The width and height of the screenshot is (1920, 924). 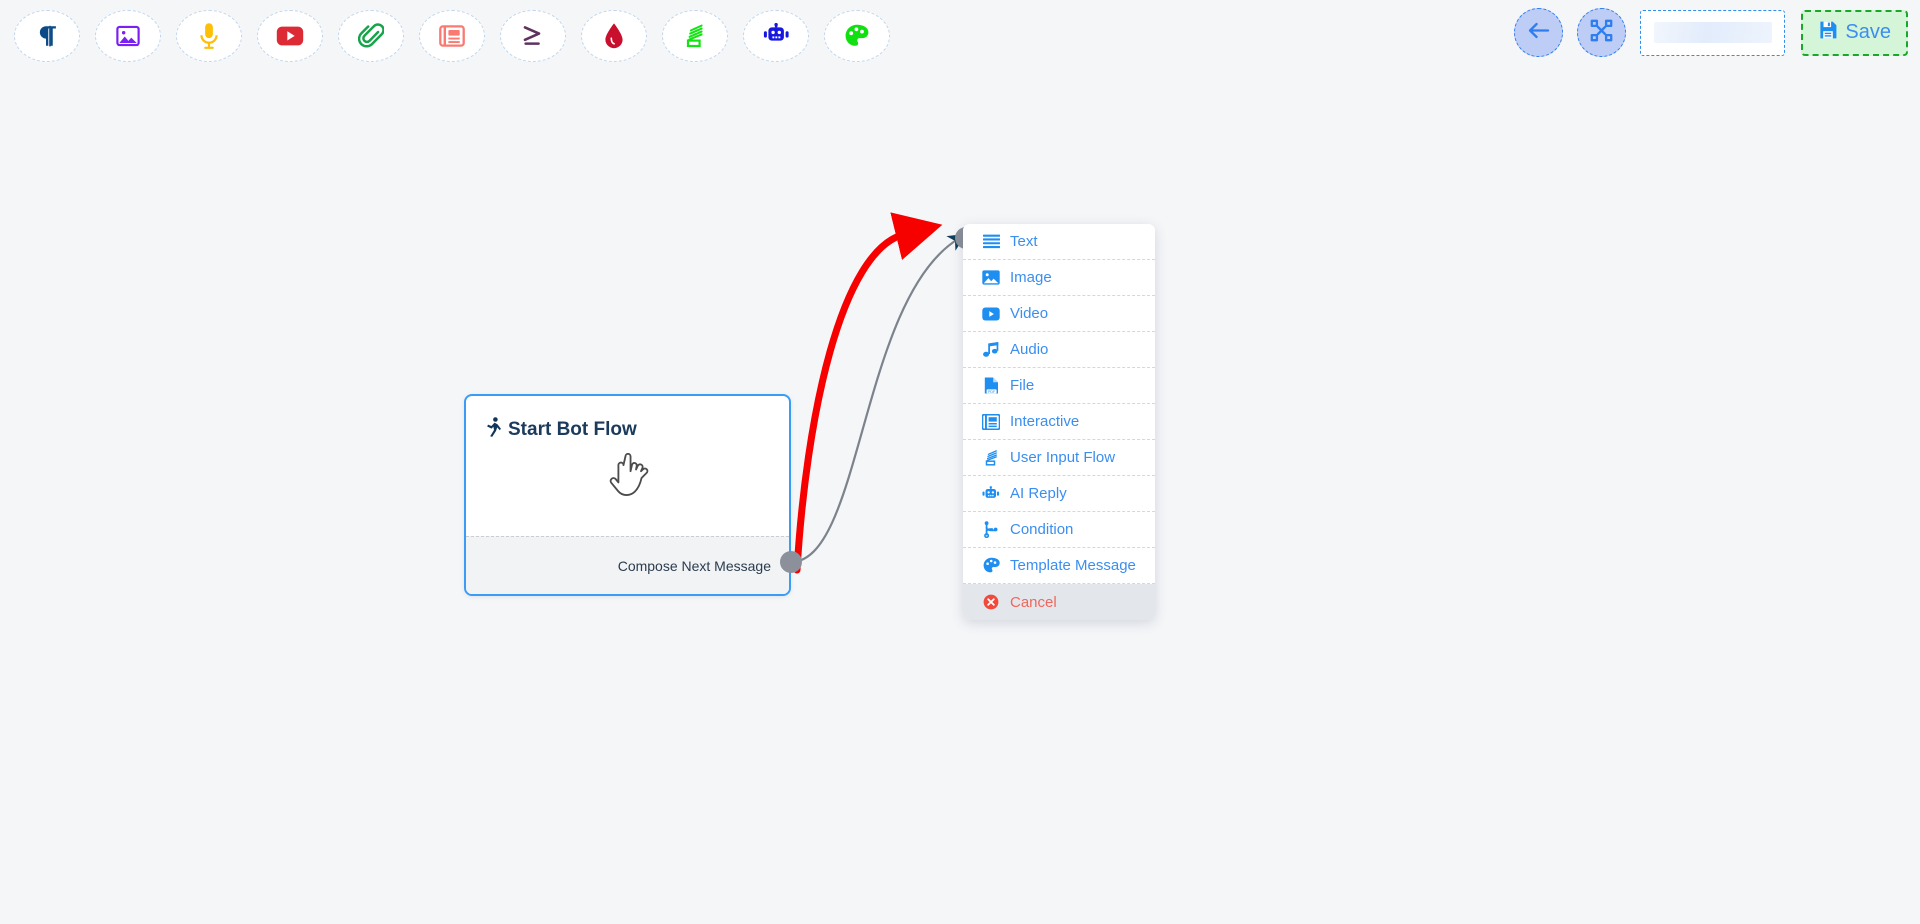 I want to click on toolbar-audio-button, so click(x=209, y=36).